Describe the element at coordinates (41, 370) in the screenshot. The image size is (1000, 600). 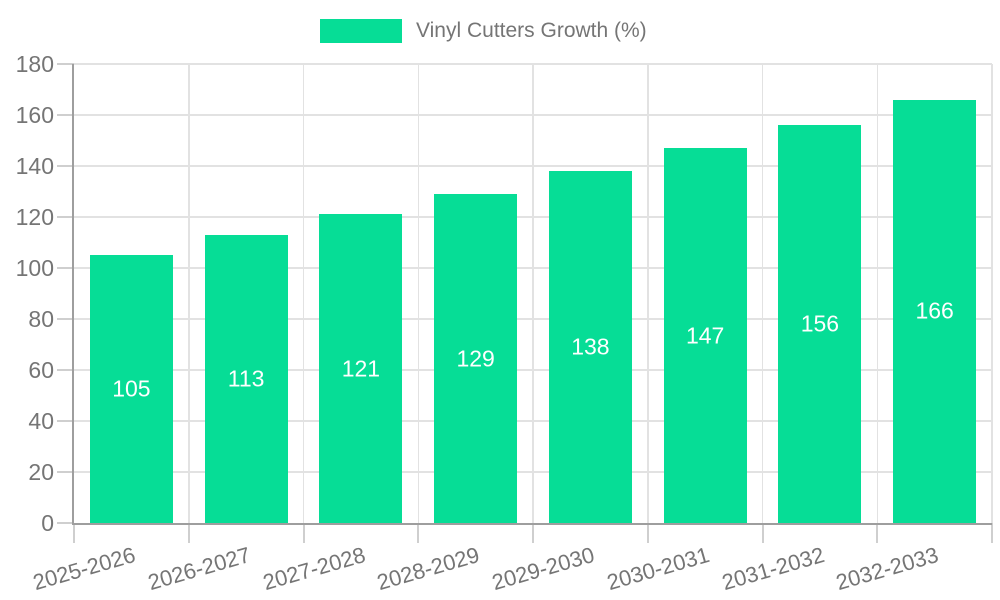
I see `y-tick-label: 60` at that location.